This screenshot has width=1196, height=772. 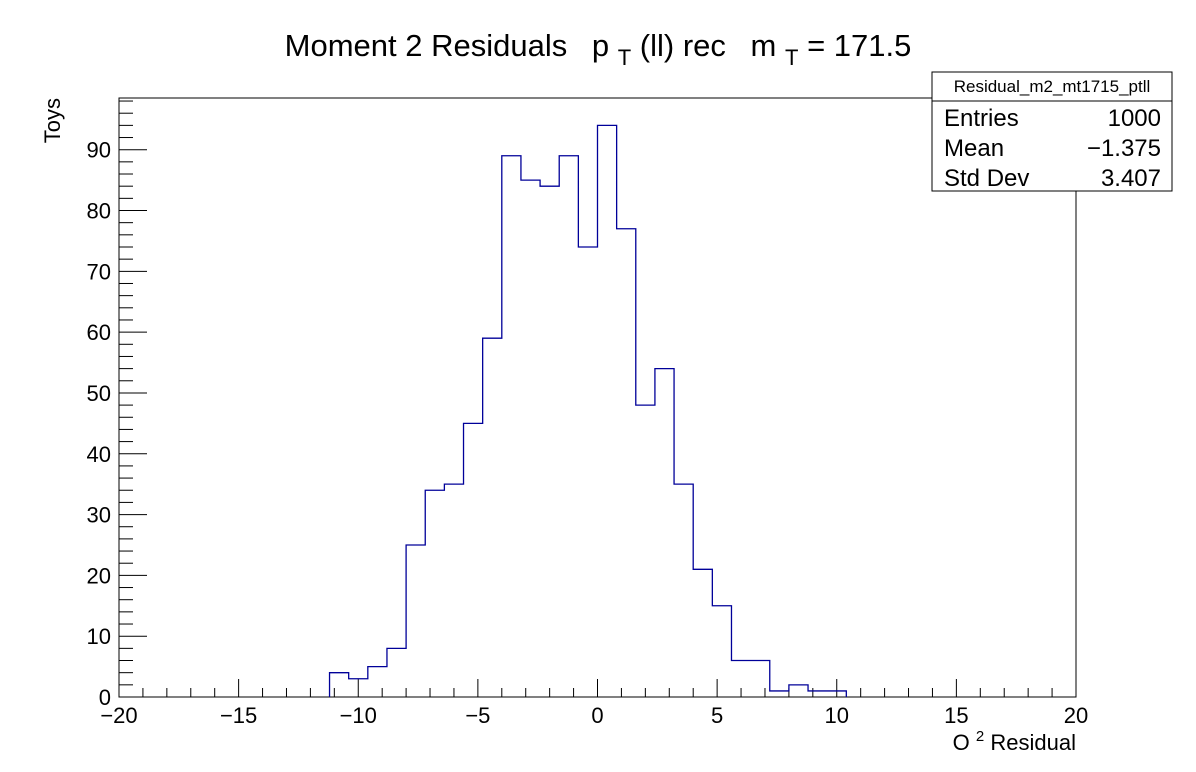 I want to click on title-p-sub: T, so click(x=624, y=57).